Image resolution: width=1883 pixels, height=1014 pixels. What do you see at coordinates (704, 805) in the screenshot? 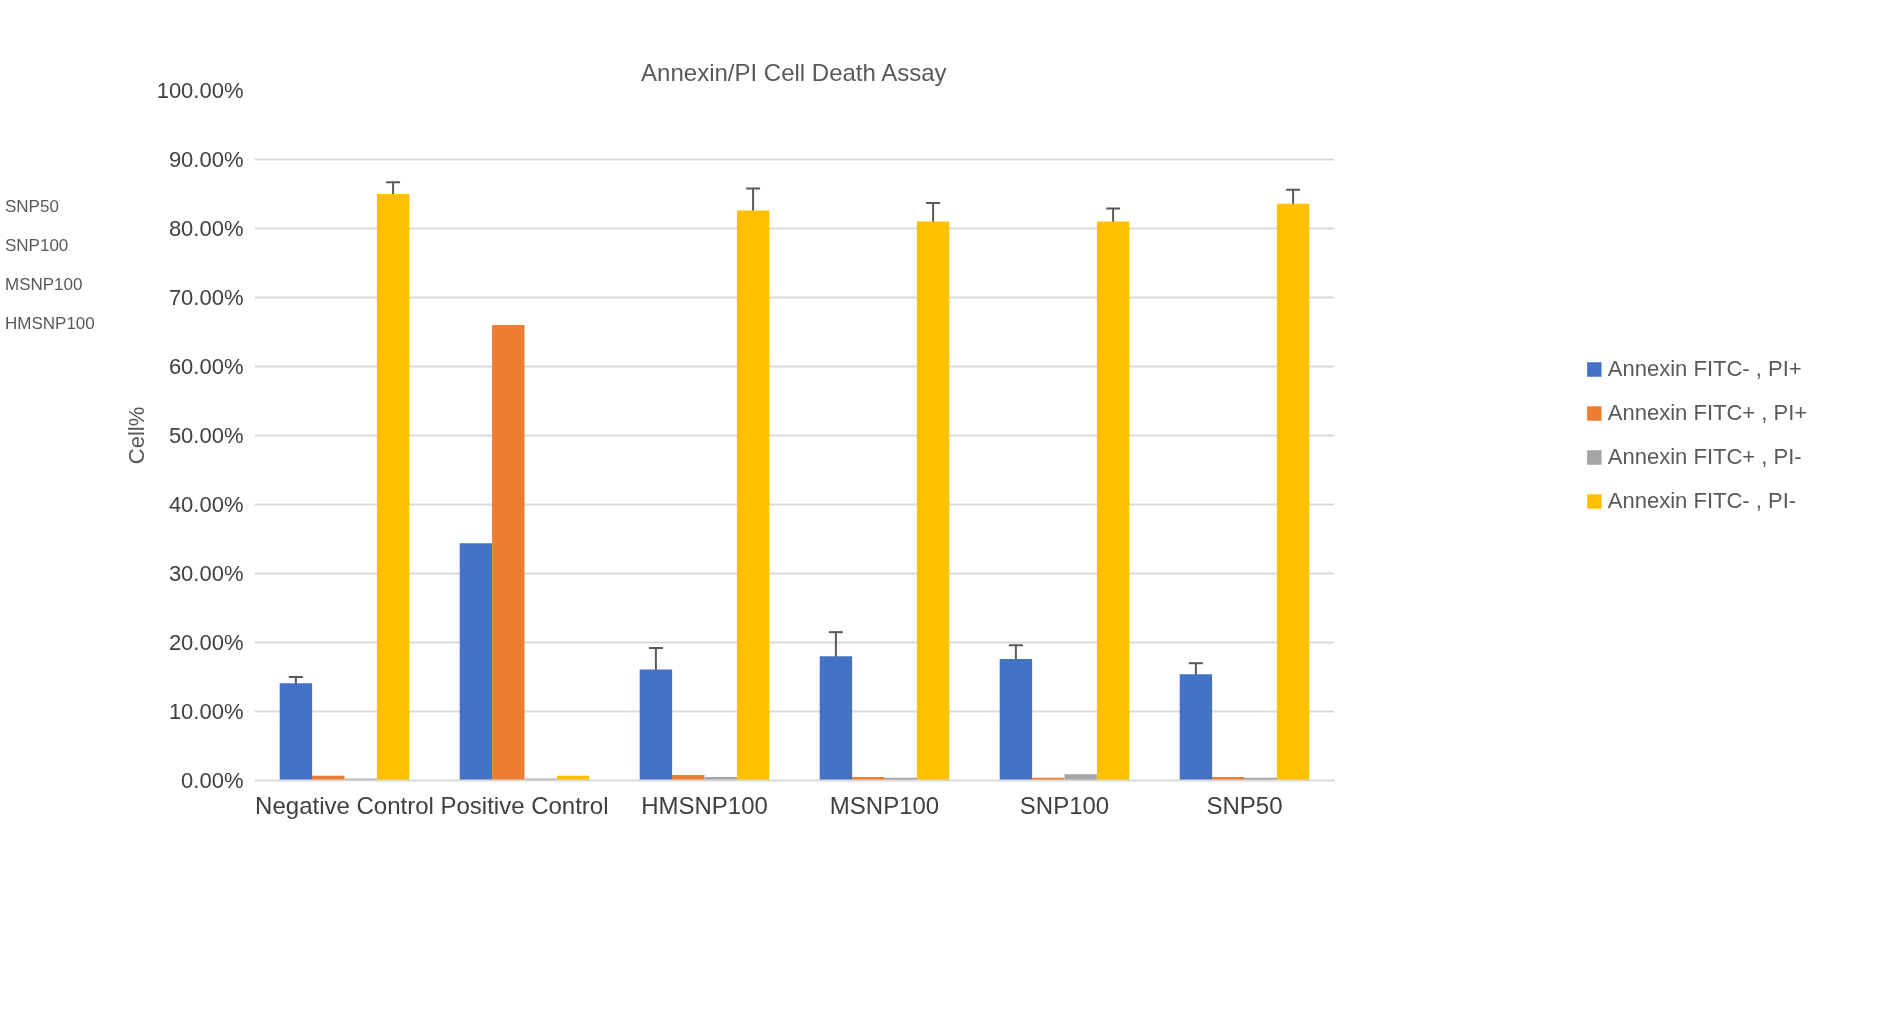
I see `x-tick-label: HMSNP100` at bounding box center [704, 805].